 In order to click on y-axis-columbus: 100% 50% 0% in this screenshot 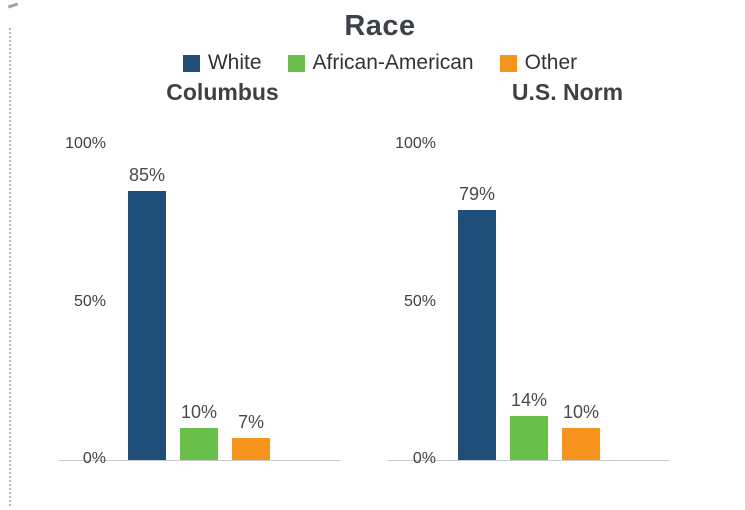, I will do `click(87, 301)`.